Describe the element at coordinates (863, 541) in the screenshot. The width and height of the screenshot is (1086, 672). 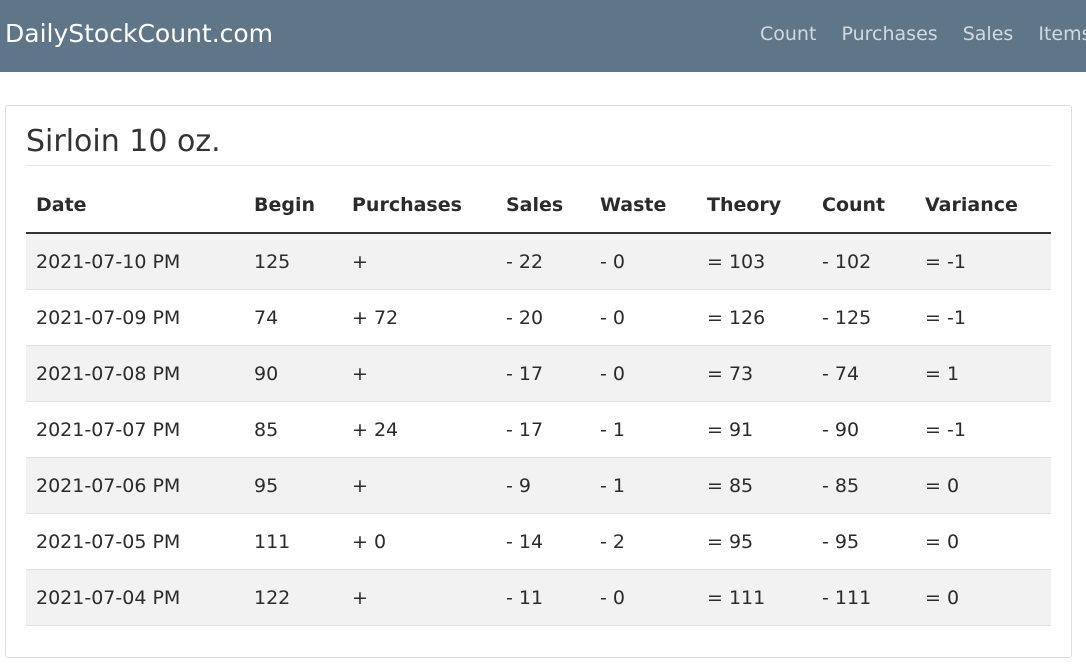
I see `cell-count: - 95` at that location.